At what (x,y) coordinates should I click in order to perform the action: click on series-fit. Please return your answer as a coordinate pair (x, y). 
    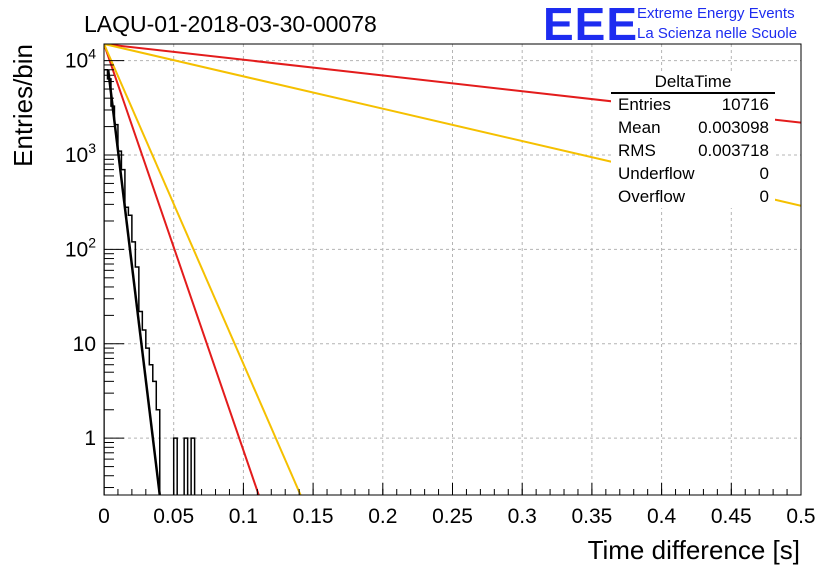
    Looking at the image, I should click on (134, 282).